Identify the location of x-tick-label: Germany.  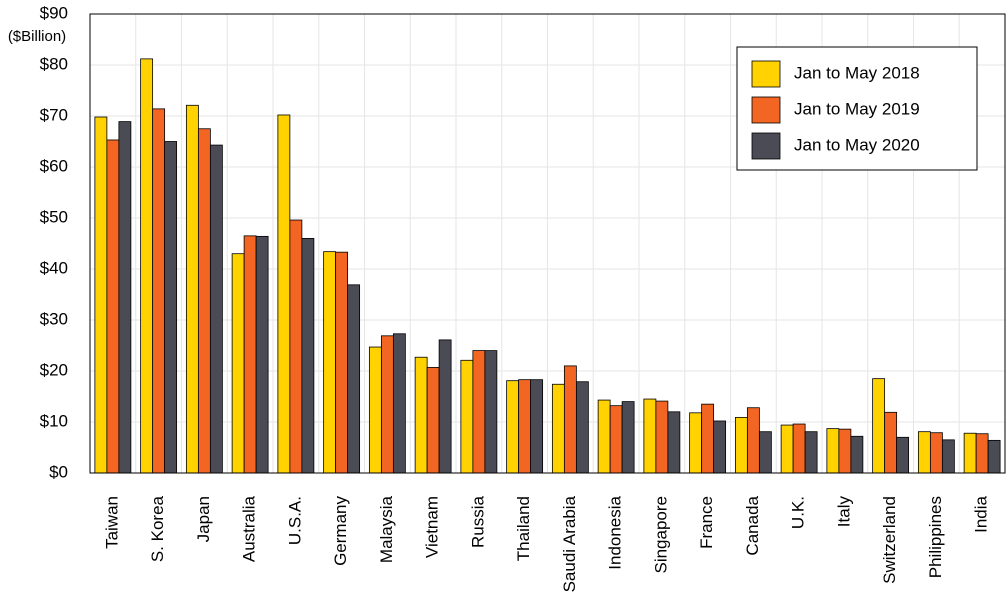
(340, 531).